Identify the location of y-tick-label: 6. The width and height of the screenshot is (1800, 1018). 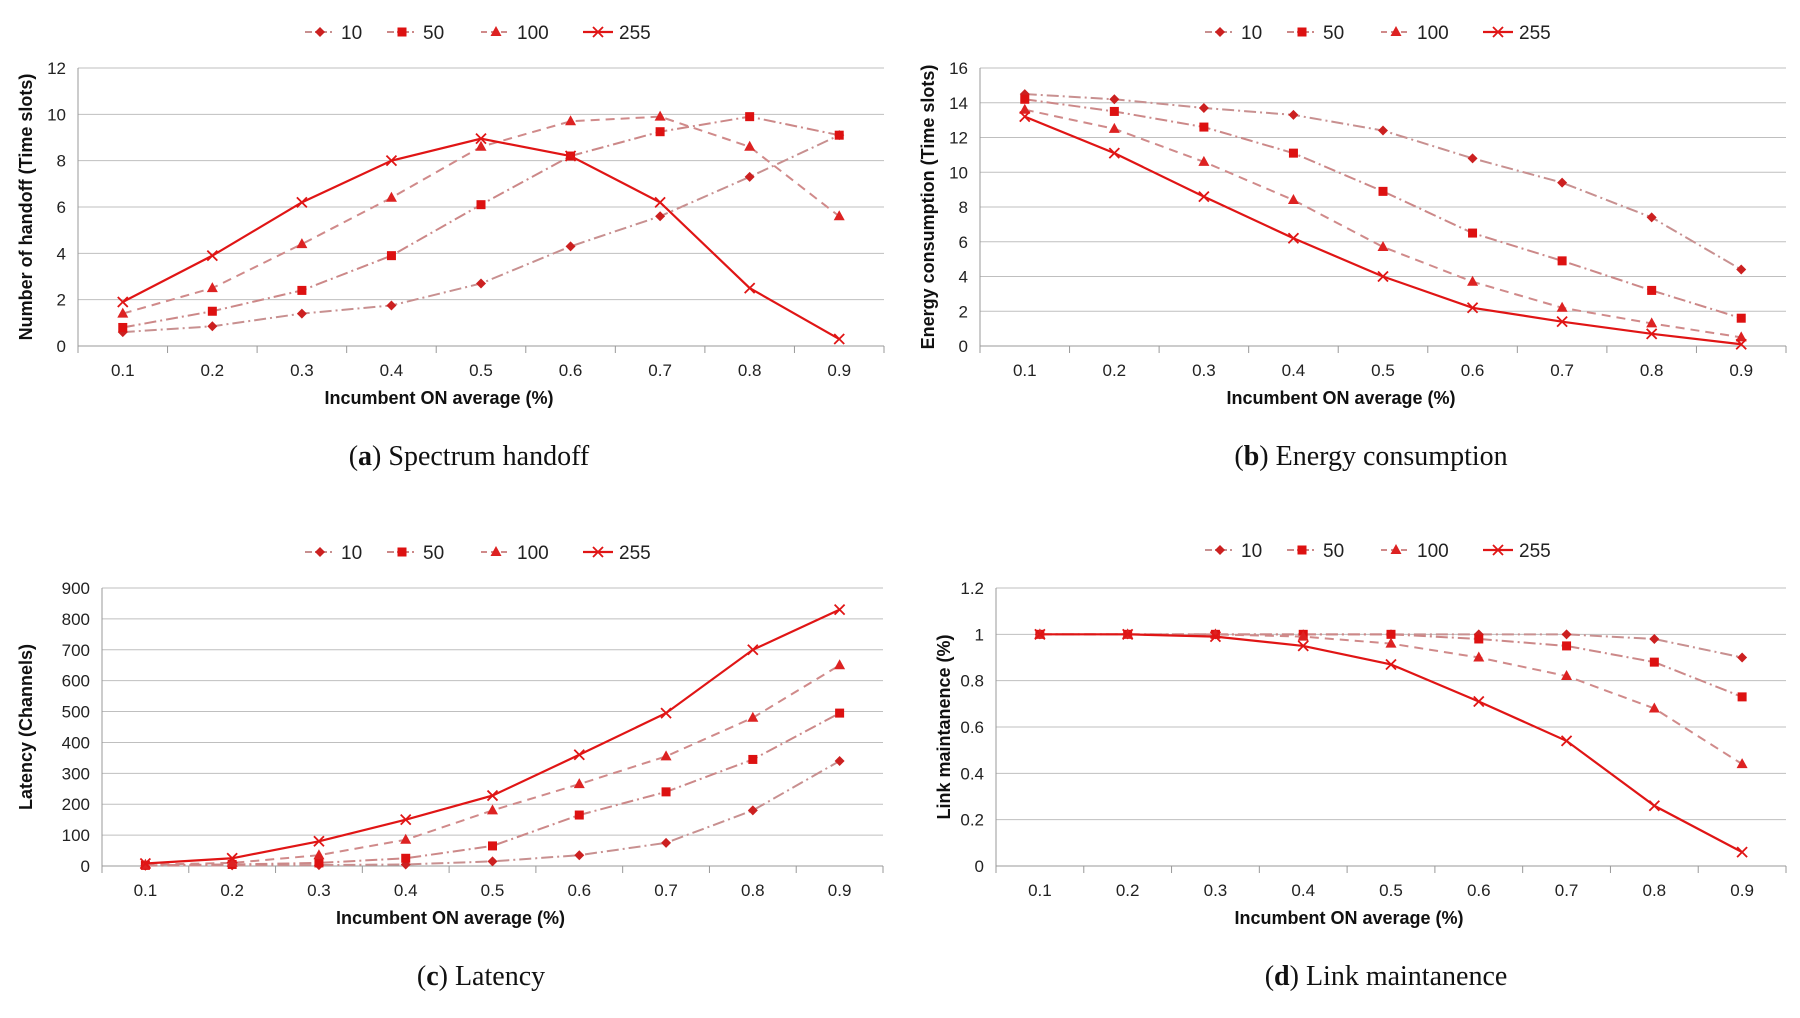
(963, 242).